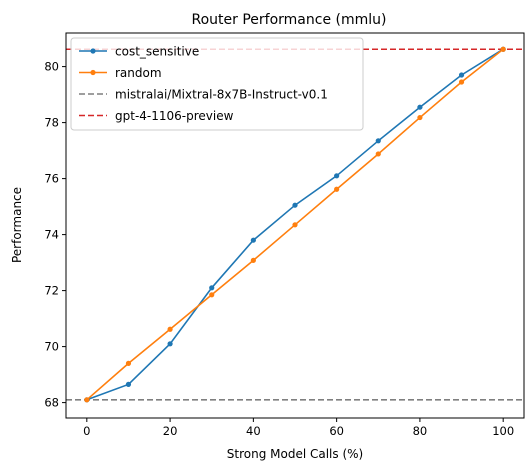  What do you see at coordinates (170, 431) in the screenshot?
I see `x-tick-label: 20` at bounding box center [170, 431].